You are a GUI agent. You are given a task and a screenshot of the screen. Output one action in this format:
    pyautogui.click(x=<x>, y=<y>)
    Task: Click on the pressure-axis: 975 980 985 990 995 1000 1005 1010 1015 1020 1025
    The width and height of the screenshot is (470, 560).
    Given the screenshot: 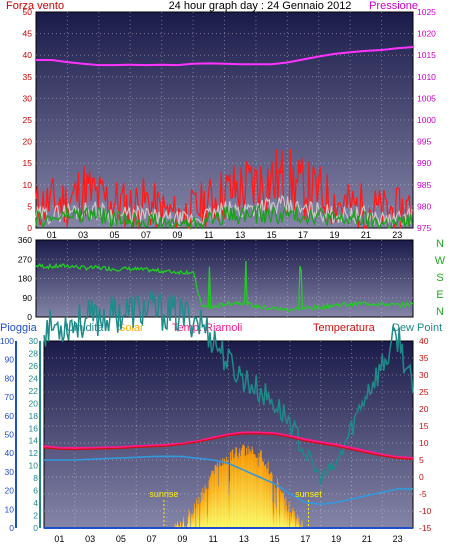 What is the action you would take?
    pyautogui.click(x=426, y=120)
    